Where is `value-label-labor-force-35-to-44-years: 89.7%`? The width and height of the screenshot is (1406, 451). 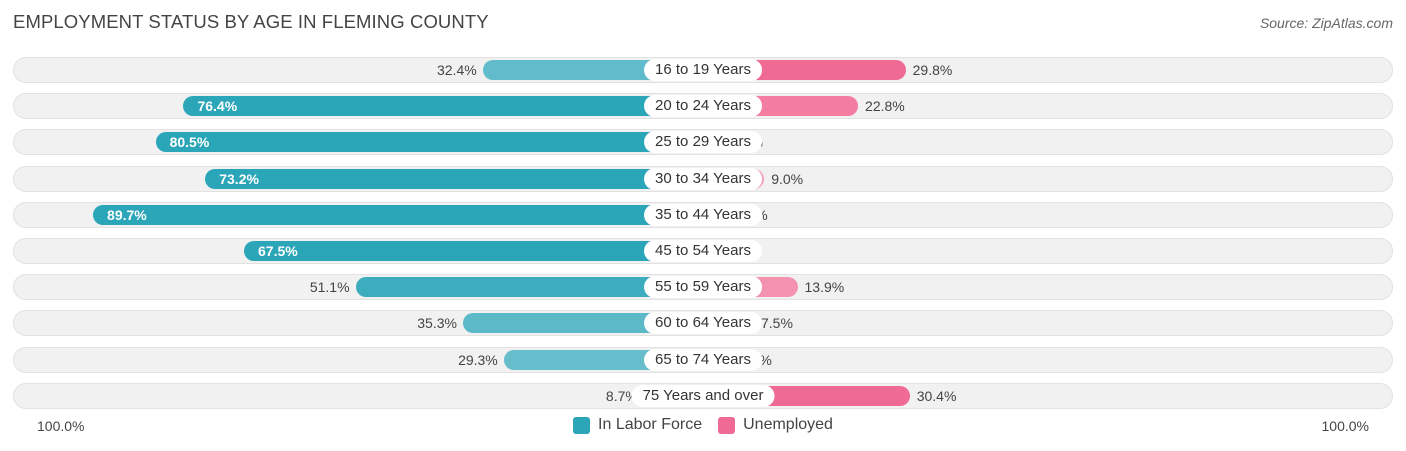
value-label-labor-force-35-to-44-years: 89.7% is located at coordinates (127, 214).